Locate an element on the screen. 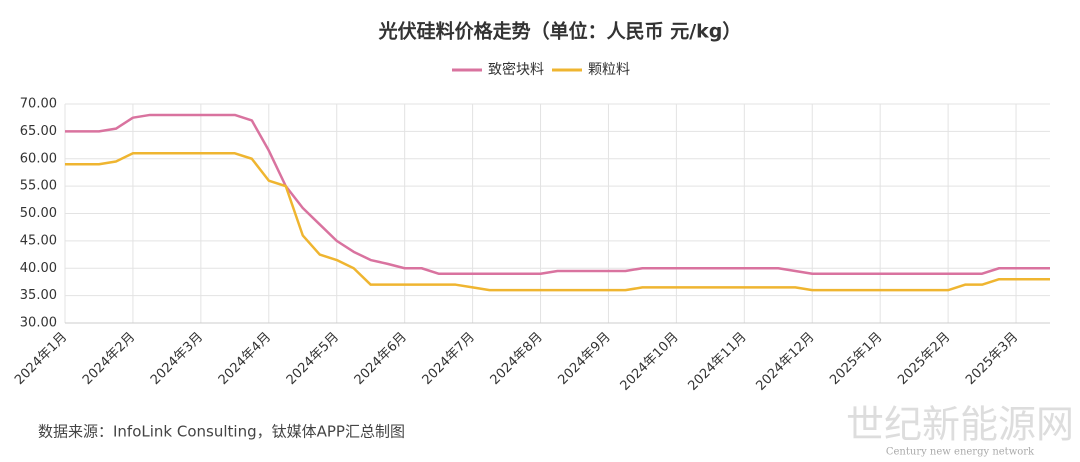  y-tick-label: 50.00 is located at coordinates (38, 213).